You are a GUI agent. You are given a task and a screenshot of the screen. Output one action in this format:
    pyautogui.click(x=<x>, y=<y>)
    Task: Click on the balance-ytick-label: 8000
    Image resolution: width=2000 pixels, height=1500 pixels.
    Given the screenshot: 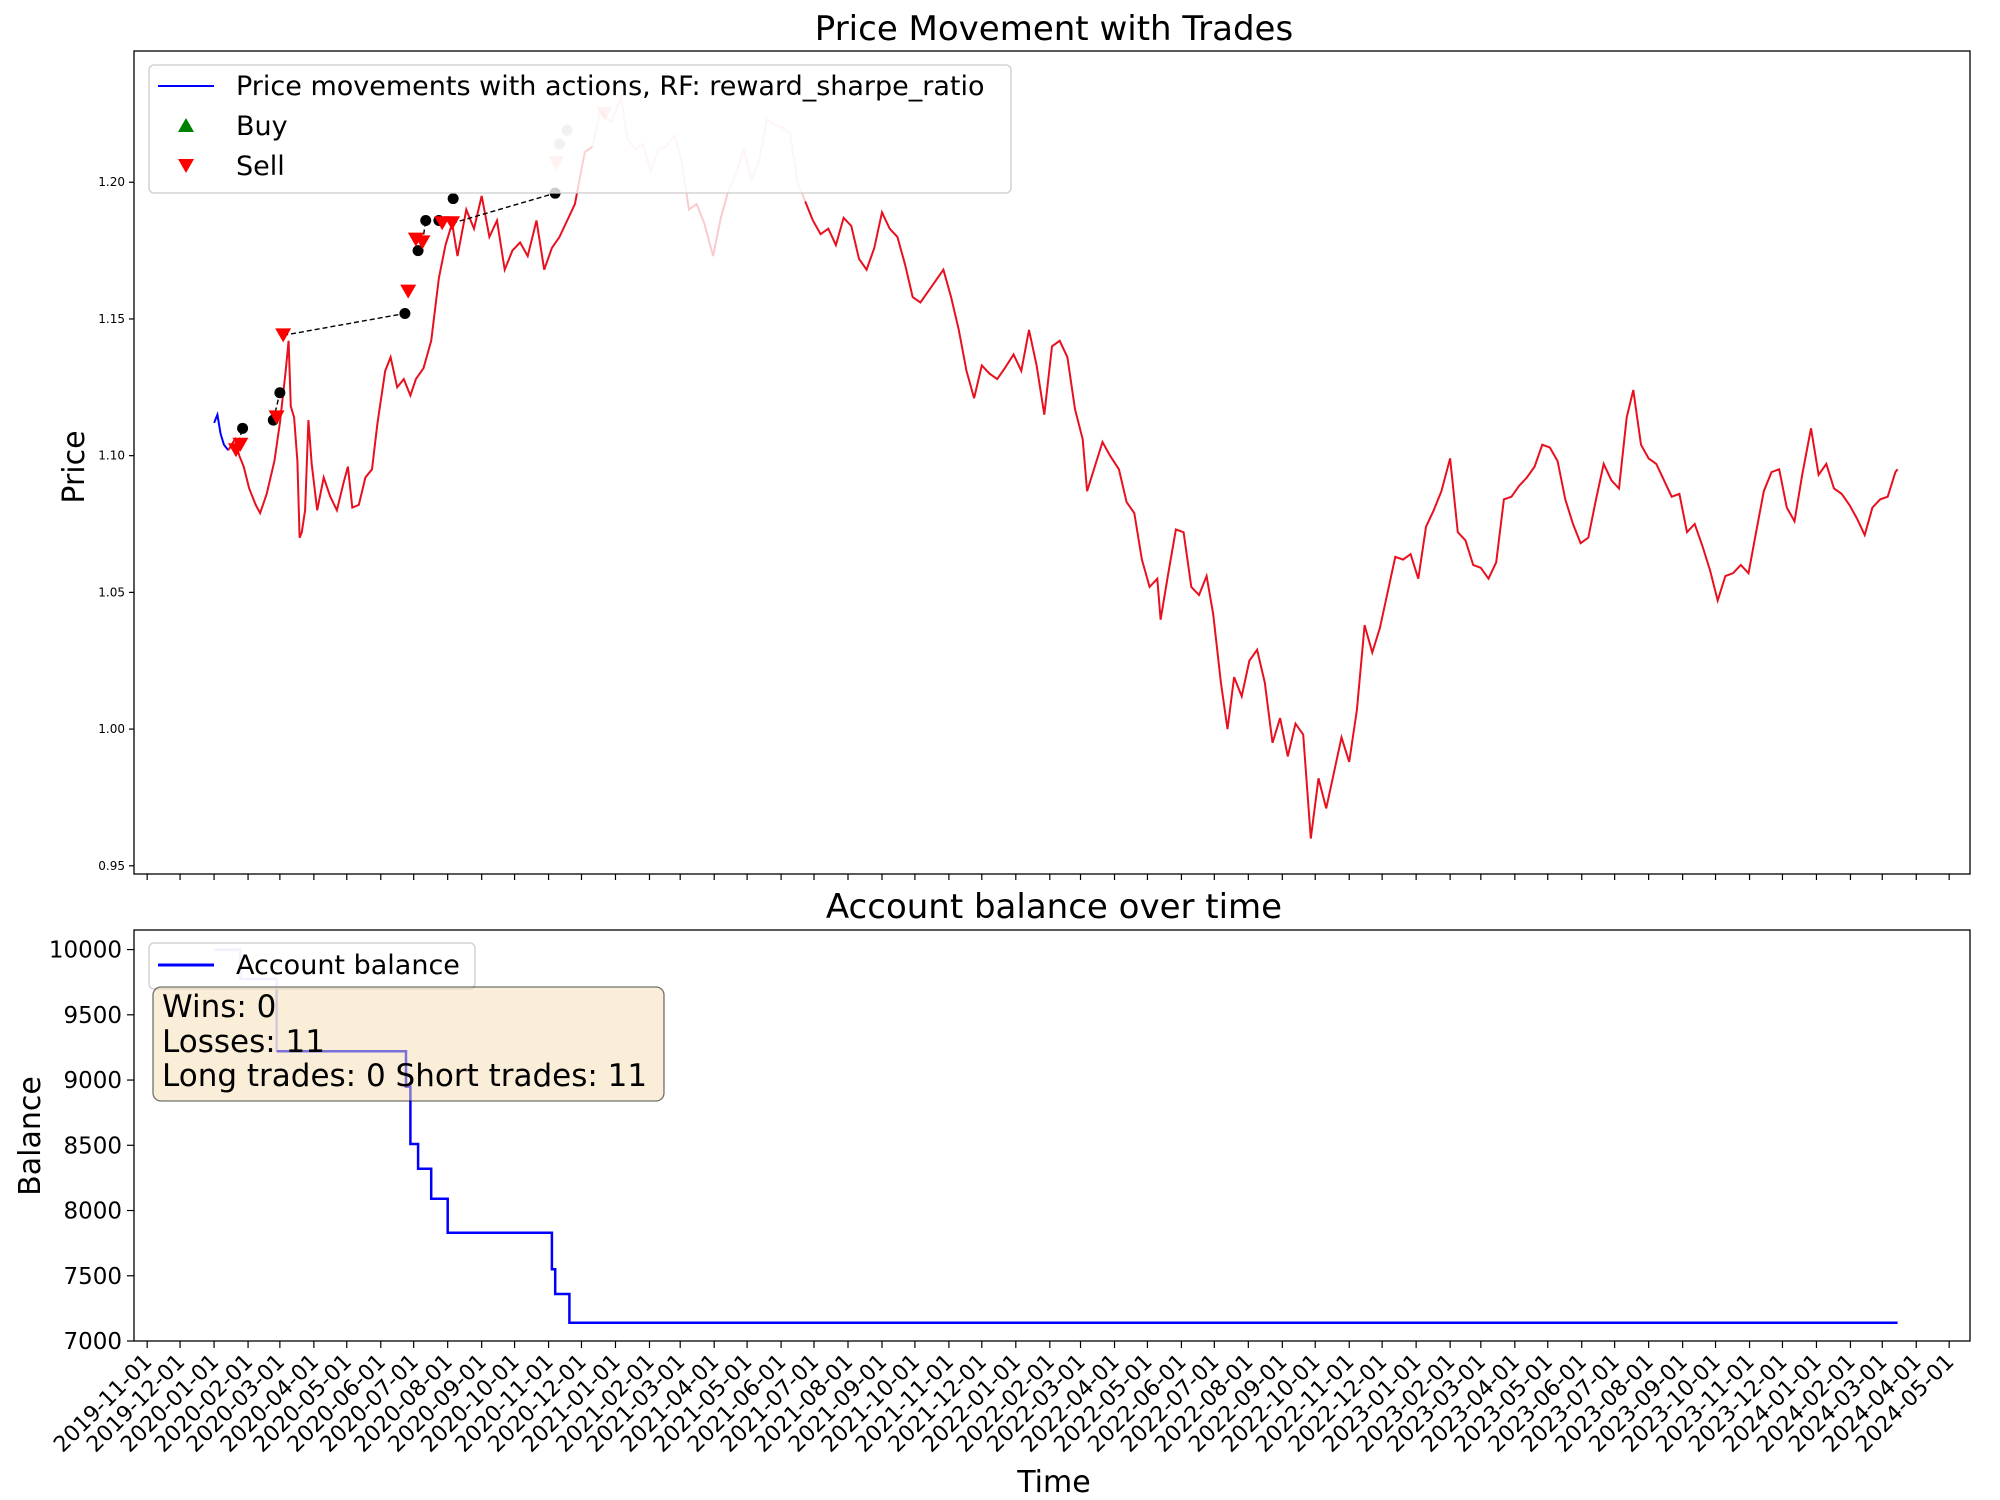 What is the action you would take?
    pyautogui.click(x=92, y=1212)
    